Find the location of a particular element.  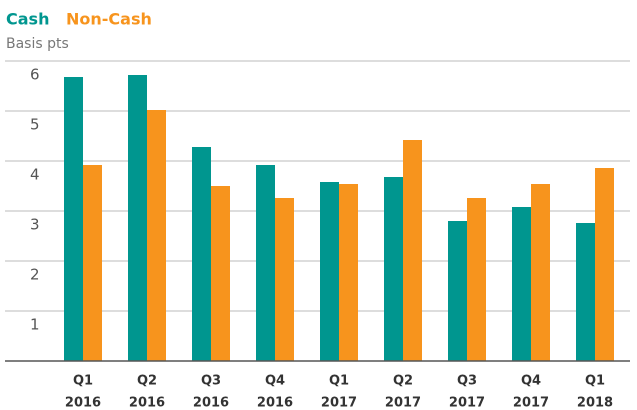

y-tick-label: 4 is located at coordinates (35, 175).